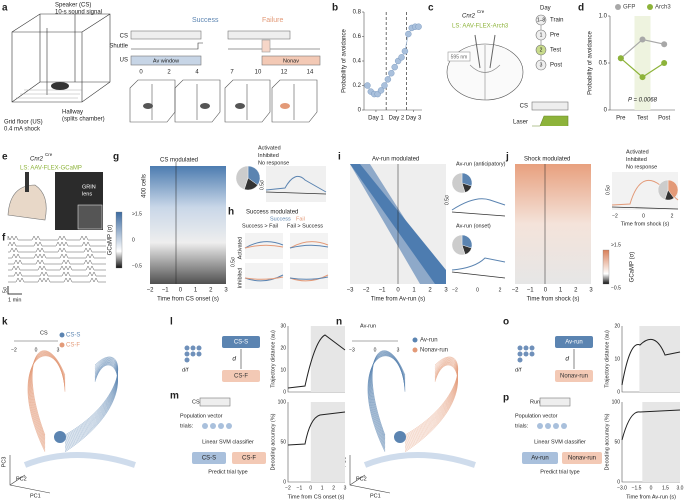 The height and width of the screenshot is (503, 685). What do you see at coordinates (73, 6) in the screenshot?
I see `label: Speaker (CS)` at bounding box center [73, 6].